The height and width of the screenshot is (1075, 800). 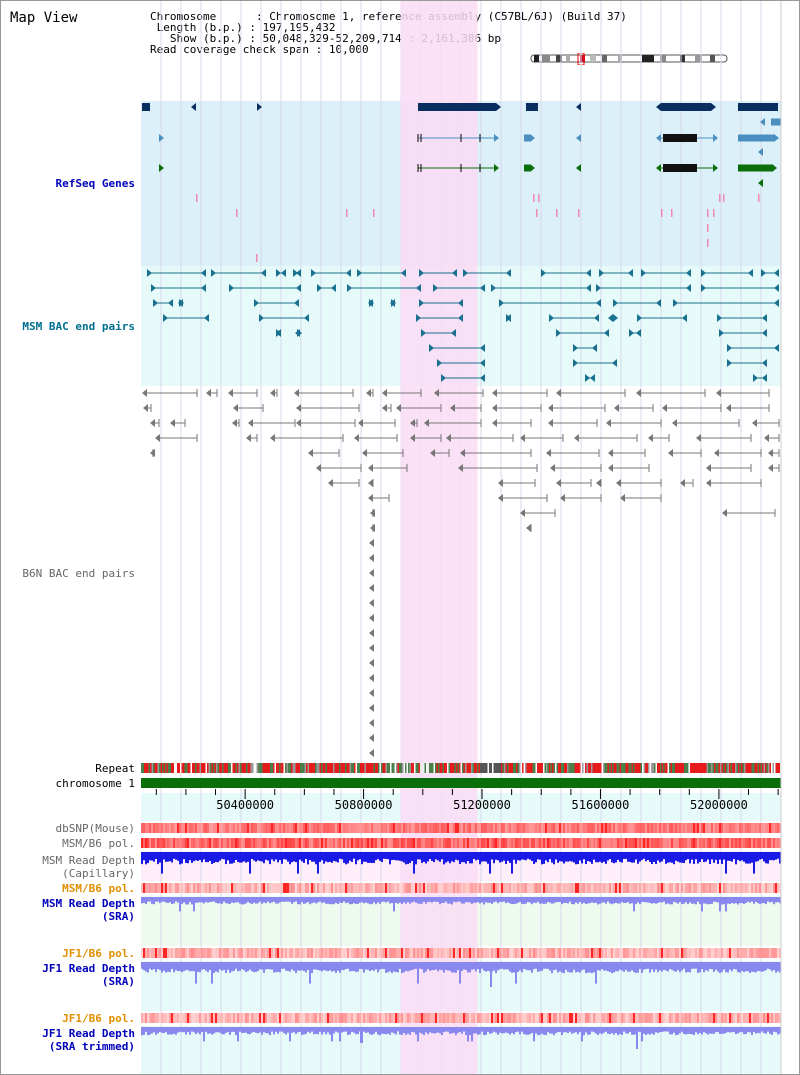 What do you see at coordinates (347, 213) in the screenshot?
I see `snp-mark` at bounding box center [347, 213].